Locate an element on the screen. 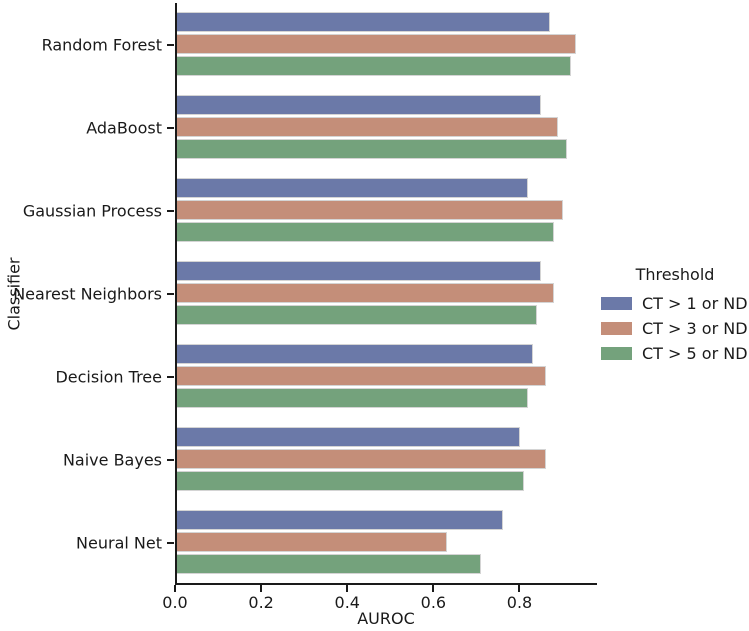  legend-swatch-ct-5-or-nd is located at coordinates (616, 353).